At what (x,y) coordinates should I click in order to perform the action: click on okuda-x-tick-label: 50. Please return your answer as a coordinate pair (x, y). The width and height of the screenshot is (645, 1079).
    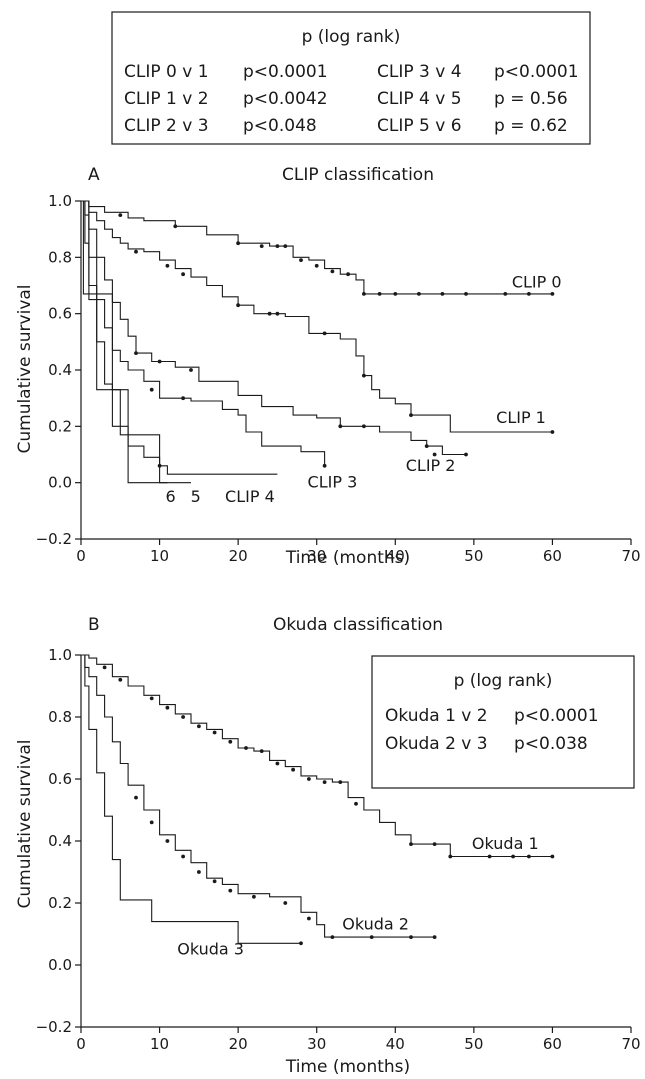
    Looking at the image, I should click on (473, 1044).